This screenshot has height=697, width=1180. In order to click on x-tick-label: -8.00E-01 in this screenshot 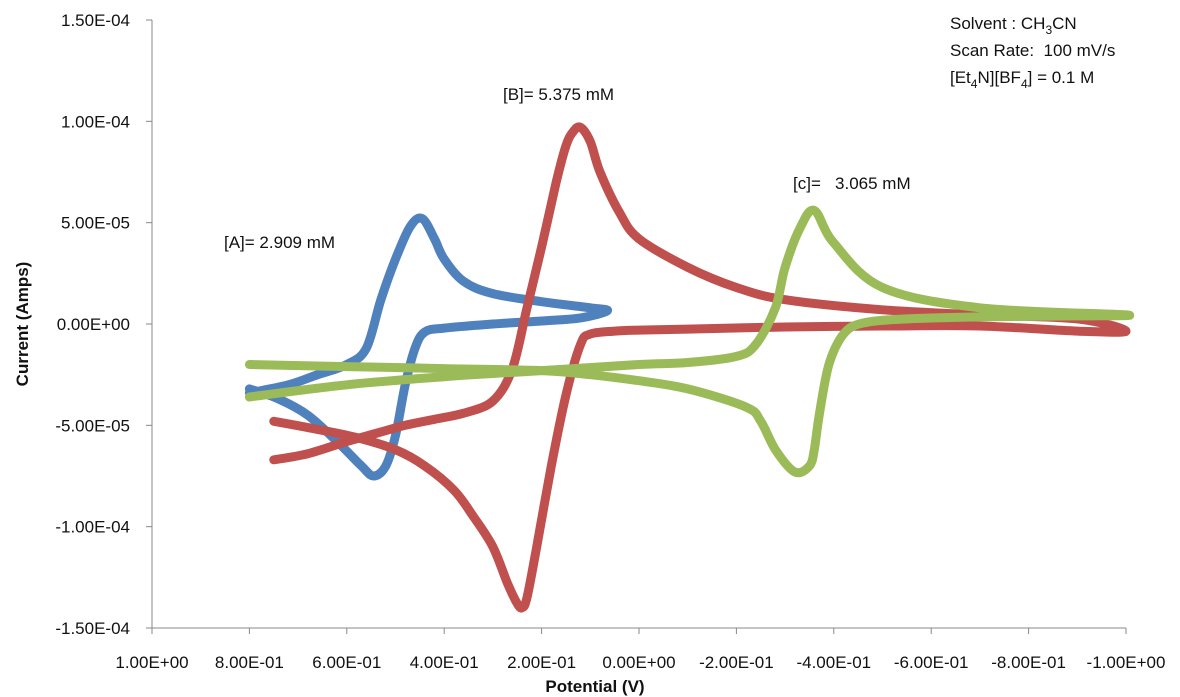, I will do `click(1028, 662)`.